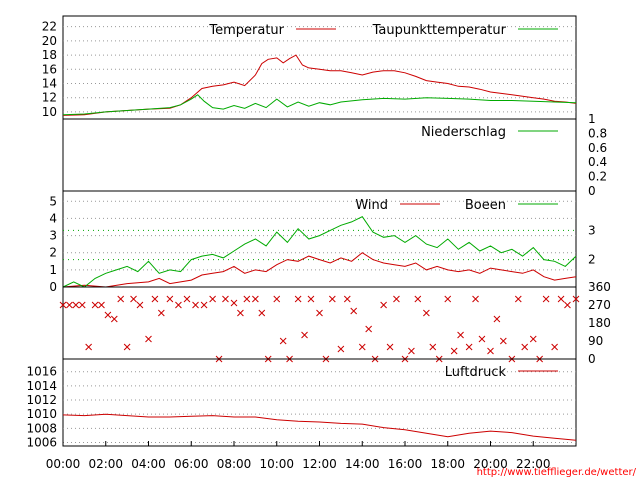 The image size is (640, 480). What do you see at coordinates (362, 464) in the screenshot?
I see `x-tick-label: 14:00` at bounding box center [362, 464].